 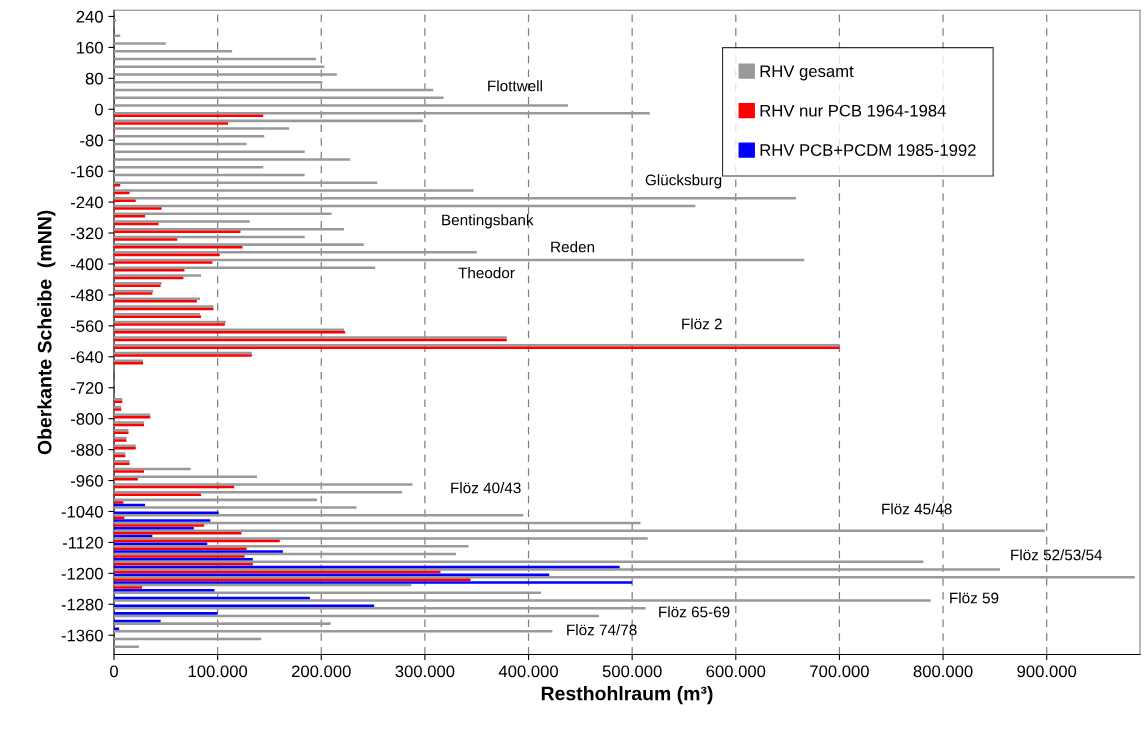 What do you see at coordinates (86, 202) in the screenshot?
I see `y-tick-label: -240` at bounding box center [86, 202].